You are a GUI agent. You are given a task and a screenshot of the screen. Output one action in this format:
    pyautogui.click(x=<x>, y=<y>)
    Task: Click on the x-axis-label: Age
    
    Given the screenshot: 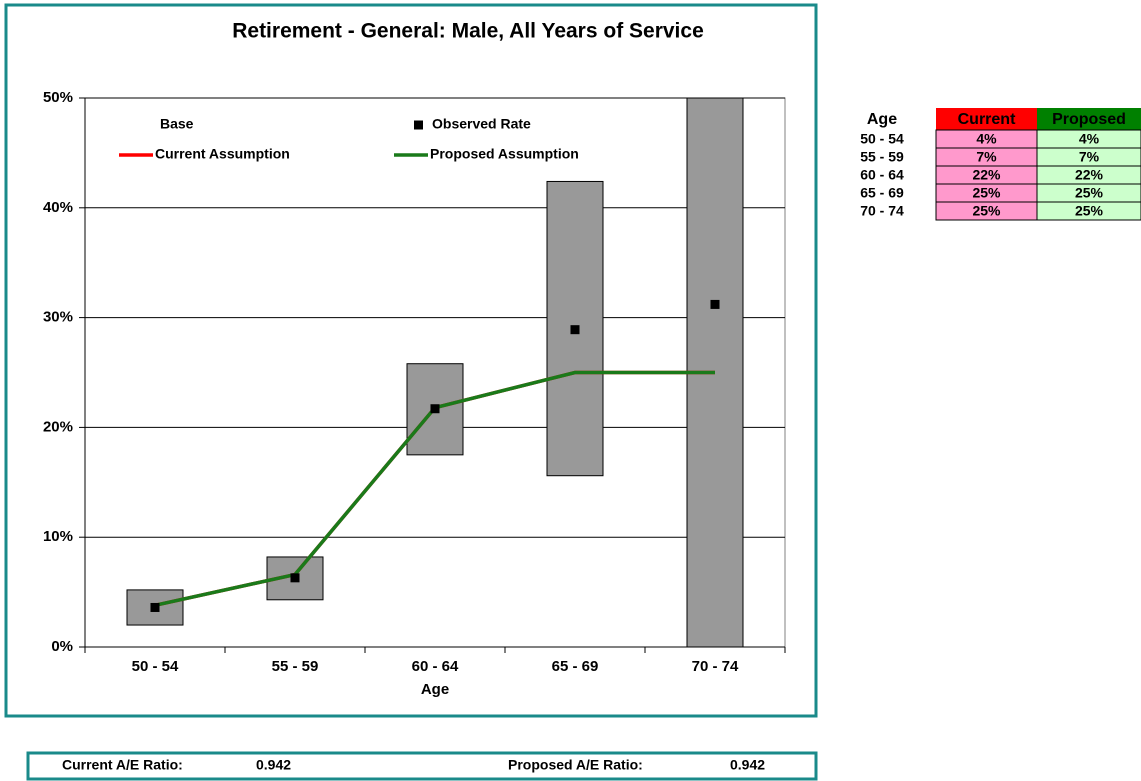 What is the action you would take?
    pyautogui.click(x=435, y=689)
    